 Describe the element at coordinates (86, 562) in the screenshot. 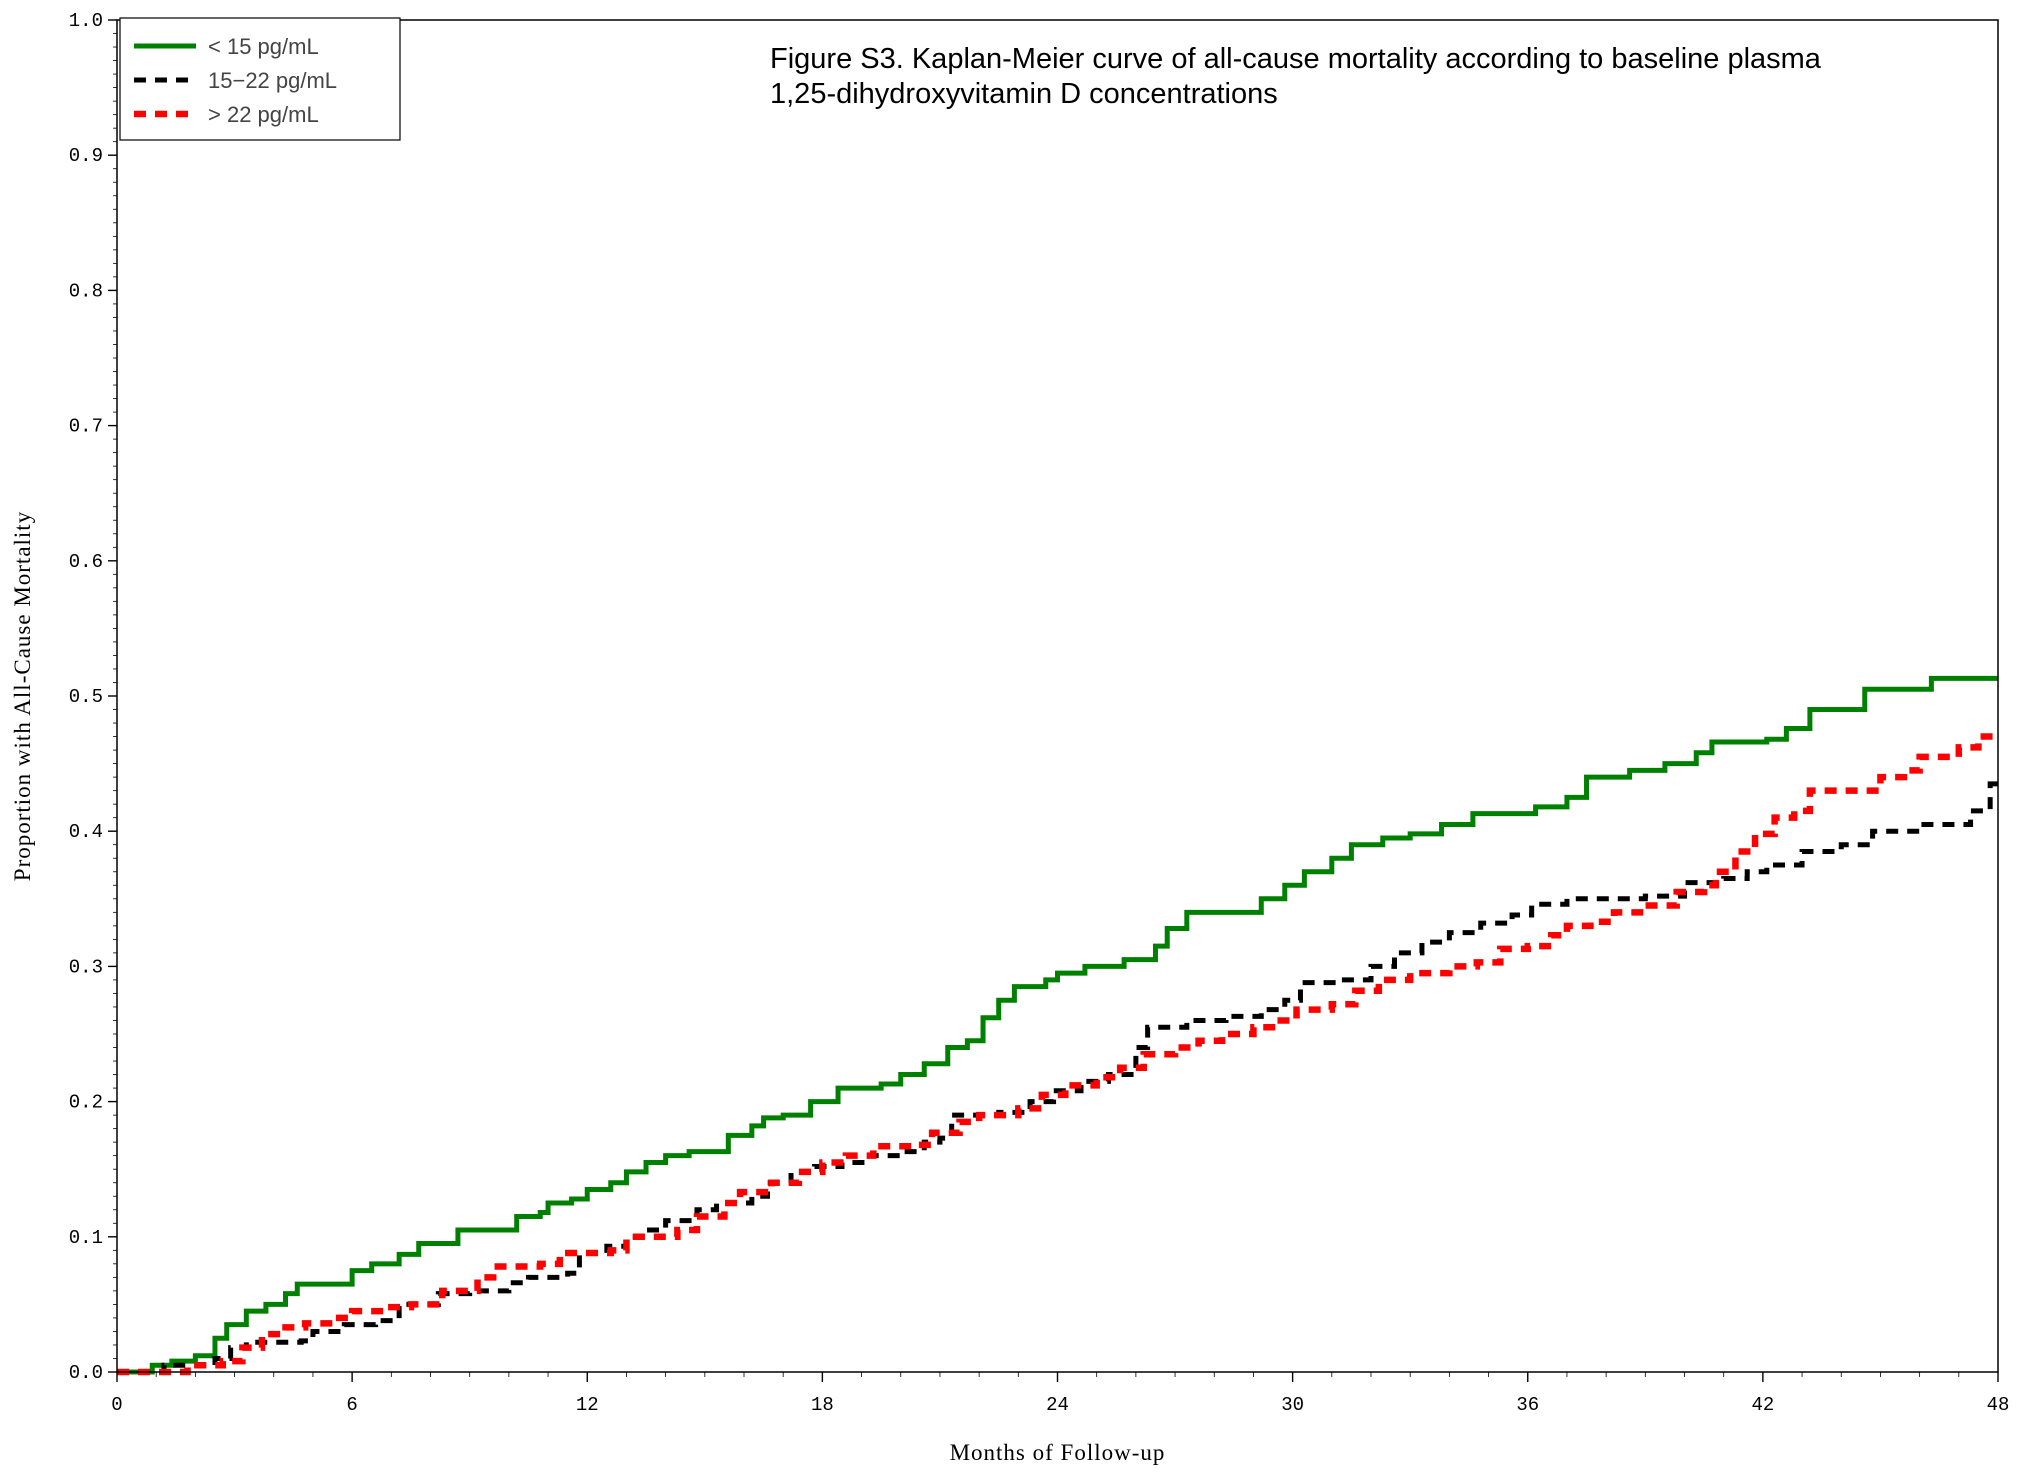

I see `y-tick-label: 0.6` at that location.